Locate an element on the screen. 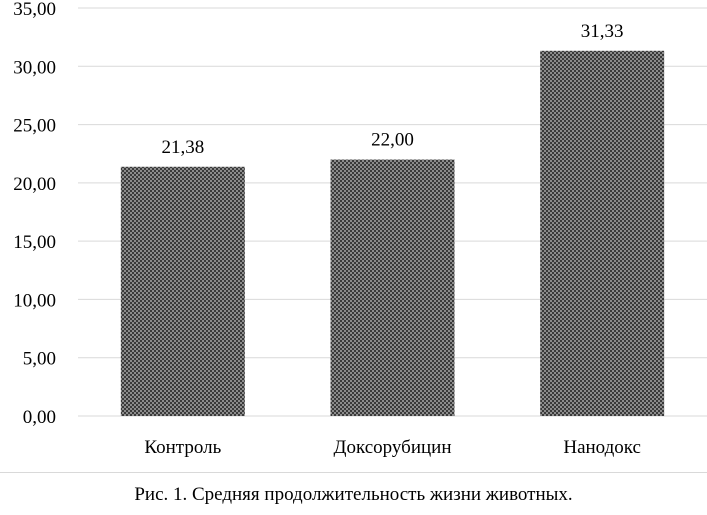 The width and height of the screenshot is (707, 515). x-axis-category-labels: Контроль Доксорубицин Нанодокс is located at coordinates (392, 447).